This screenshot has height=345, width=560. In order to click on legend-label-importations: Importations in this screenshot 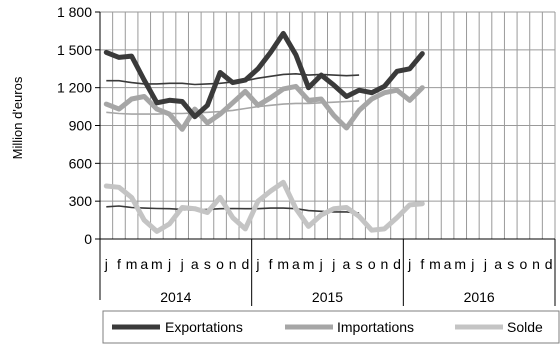, I will do `click(375, 327)`.